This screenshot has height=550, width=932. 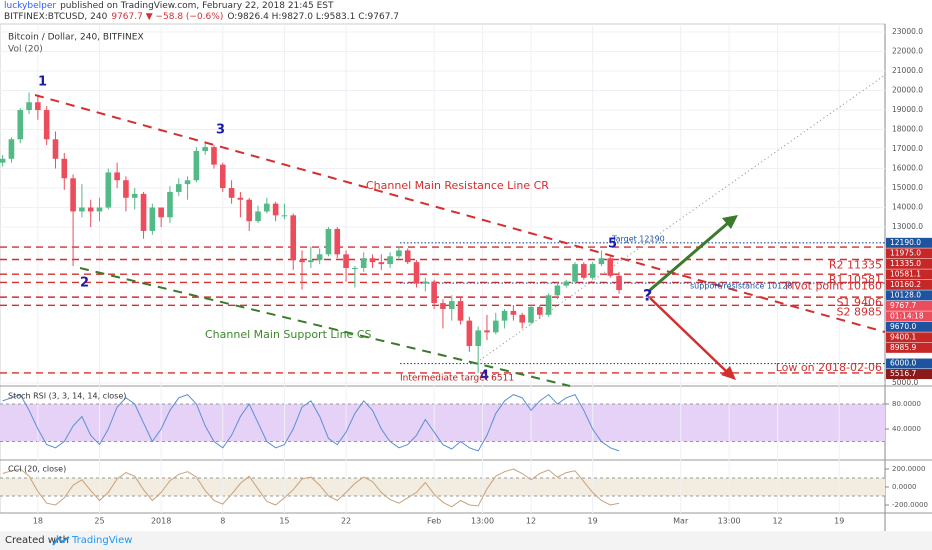 What do you see at coordinates (906, 404) in the screenshot?
I see `y-tick-label: 80.0000` at bounding box center [906, 404].